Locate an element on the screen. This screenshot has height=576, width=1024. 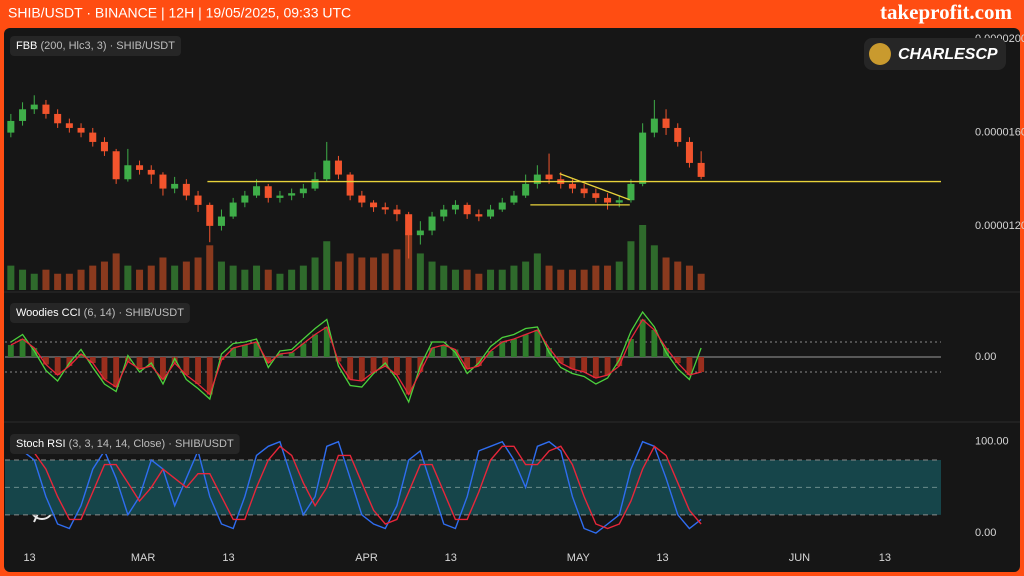
x-tick-label: JUN is located at coordinates (799, 558).